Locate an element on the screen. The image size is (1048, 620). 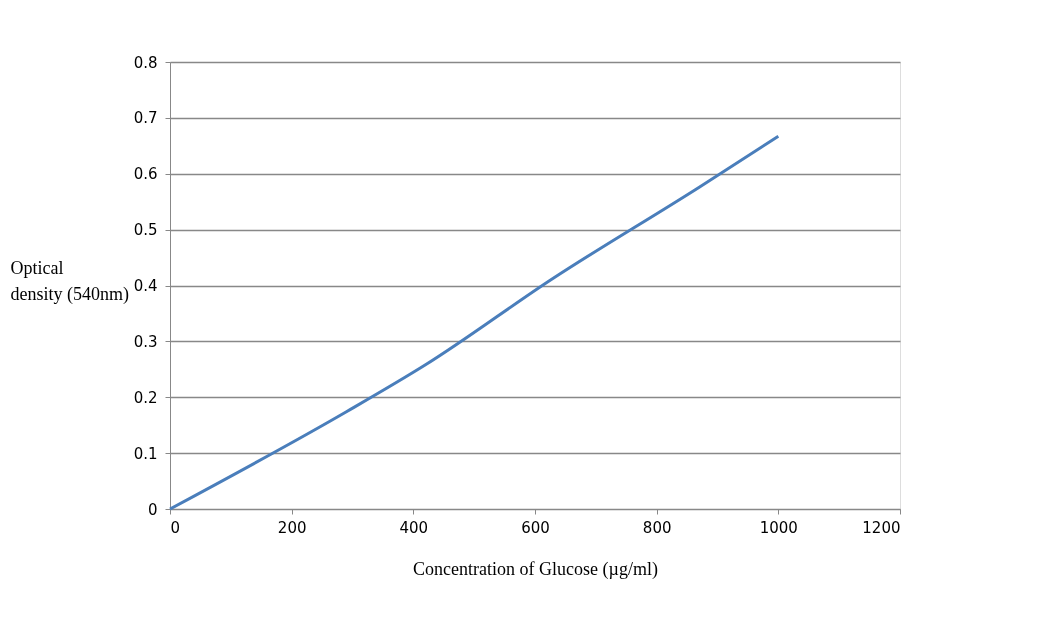
y-tick-label: 0.3 is located at coordinates (145, 341).